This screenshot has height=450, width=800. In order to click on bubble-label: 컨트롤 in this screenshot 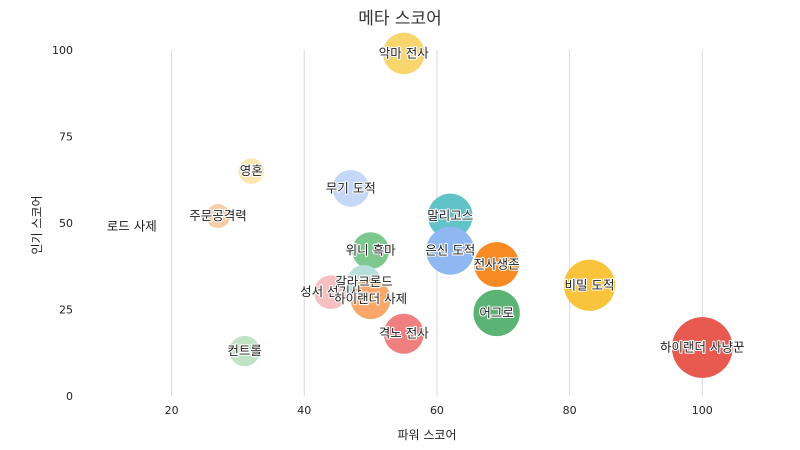, I will do `click(244, 350)`.